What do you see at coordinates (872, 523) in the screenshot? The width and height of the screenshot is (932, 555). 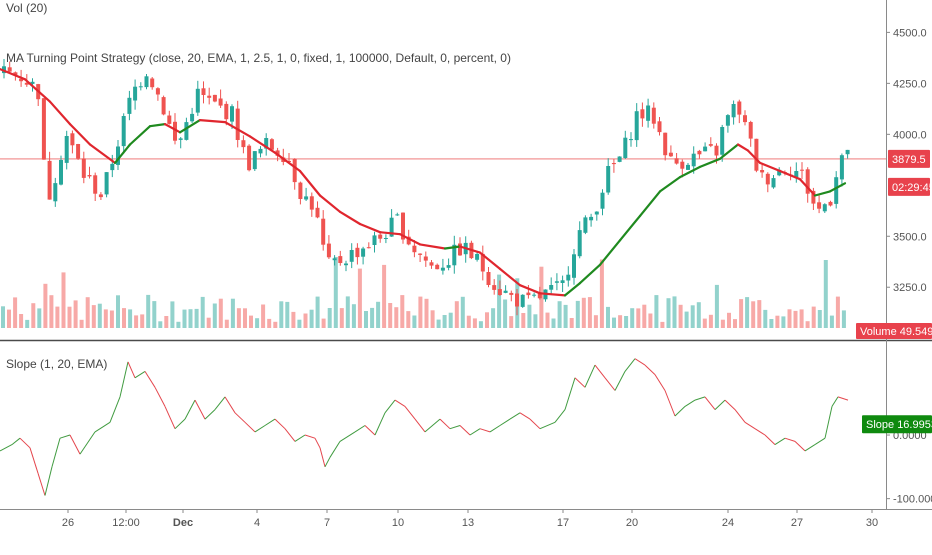 I see `time-tick-label: 30` at bounding box center [872, 523].